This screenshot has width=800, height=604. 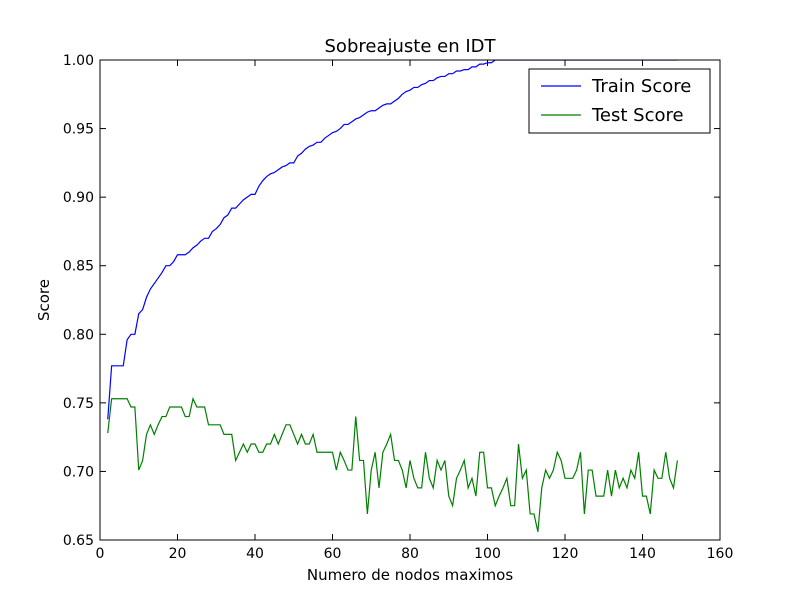 What do you see at coordinates (255, 554) in the screenshot?
I see `x-tick-label: 40` at bounding box center [255, 554].